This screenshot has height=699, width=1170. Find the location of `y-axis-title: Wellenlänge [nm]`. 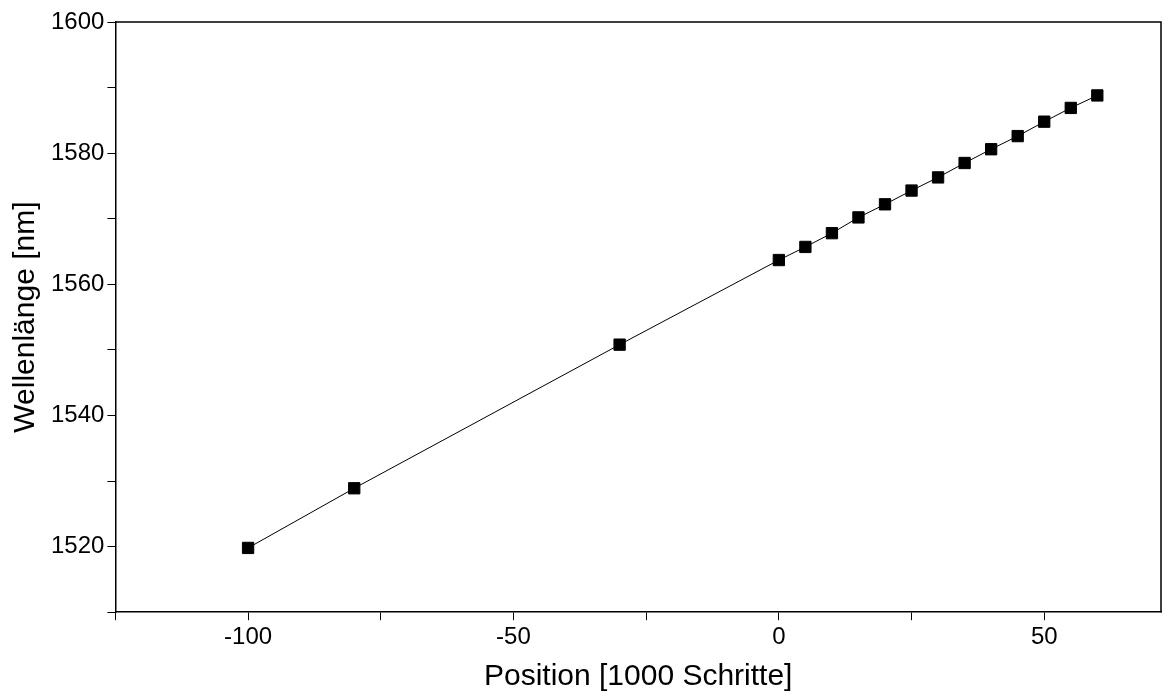

y-axis-title: Wellenlänge [nm] is located at coordinates (24, 317).